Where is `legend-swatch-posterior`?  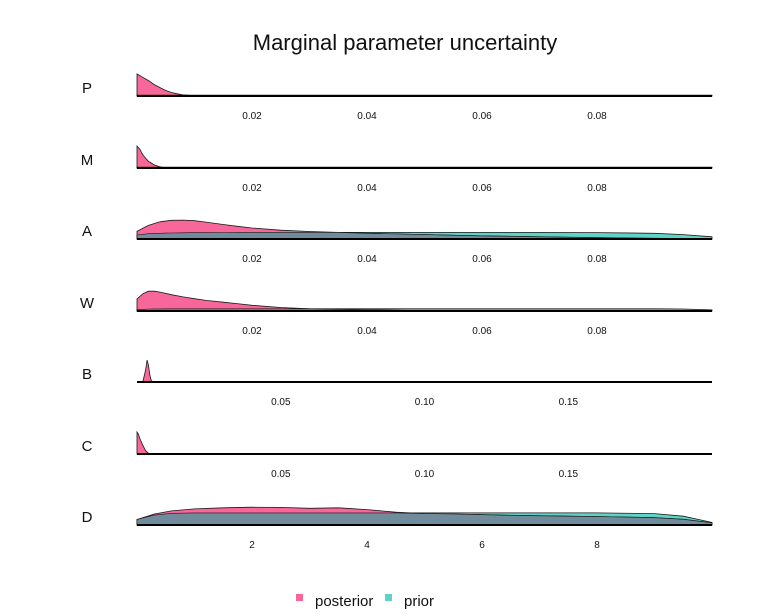
legend-swatch-posterior is located at coordinates (299, 597).